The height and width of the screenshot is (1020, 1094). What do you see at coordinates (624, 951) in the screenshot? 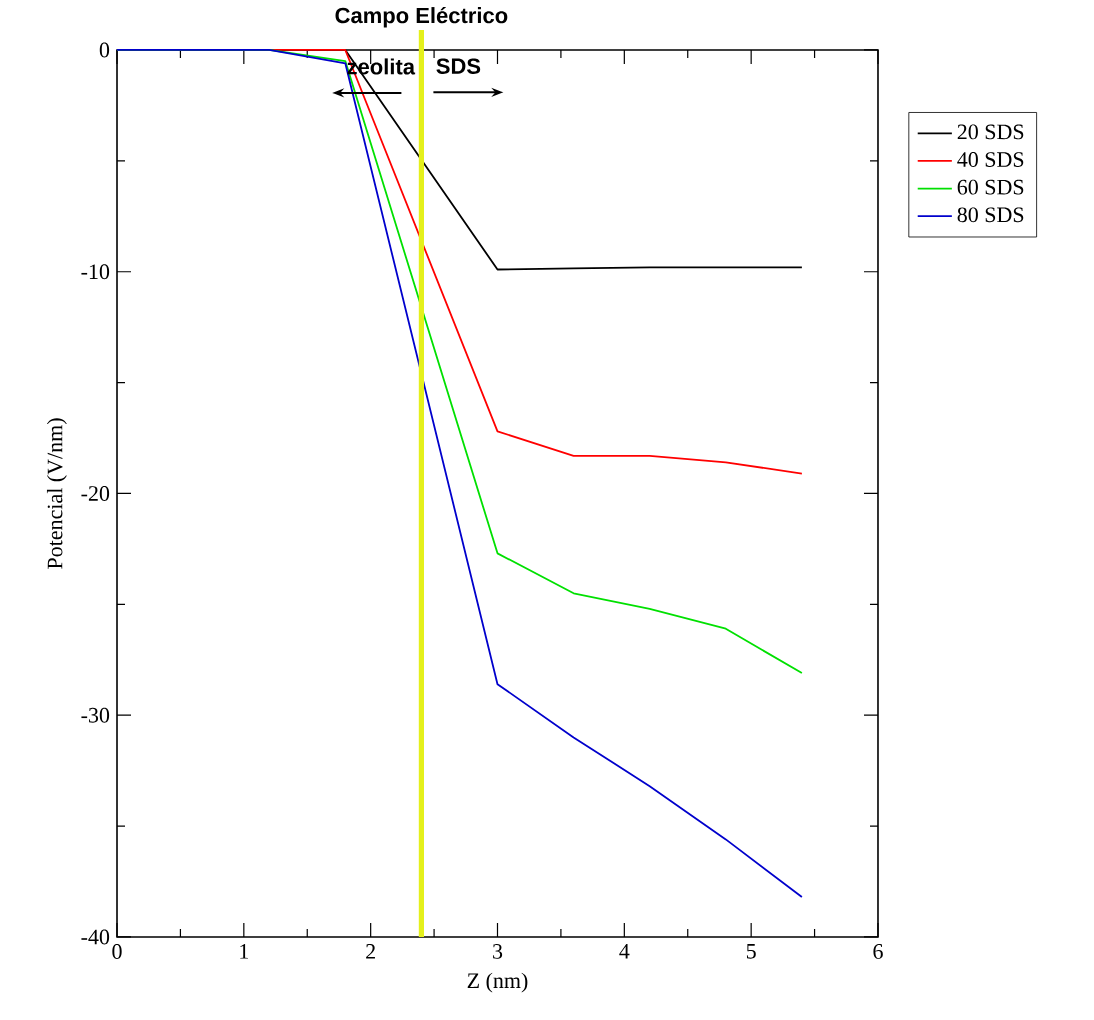
I see `x-tick-label: 4` at bounding box center [624, 951].